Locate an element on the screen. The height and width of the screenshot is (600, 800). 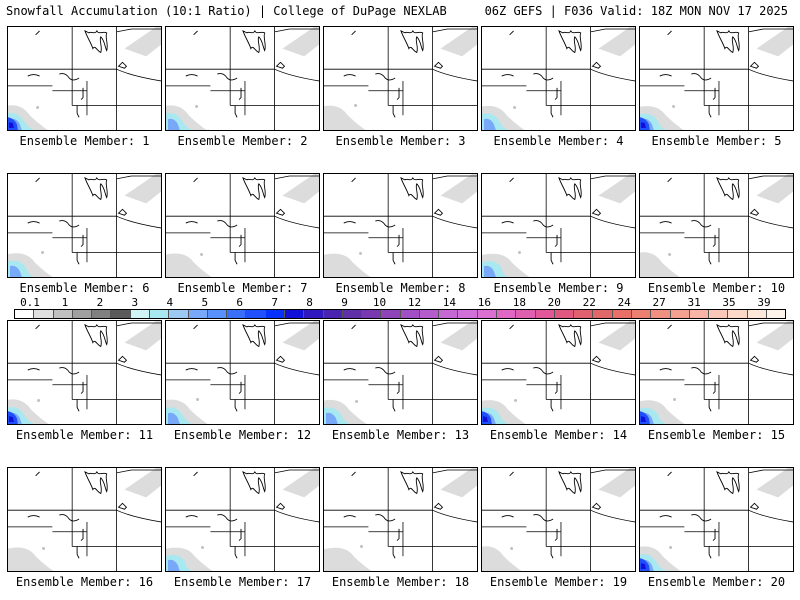
ensemble-member-label: Ensemble Member: 6 is located at coordinates (84, 288).